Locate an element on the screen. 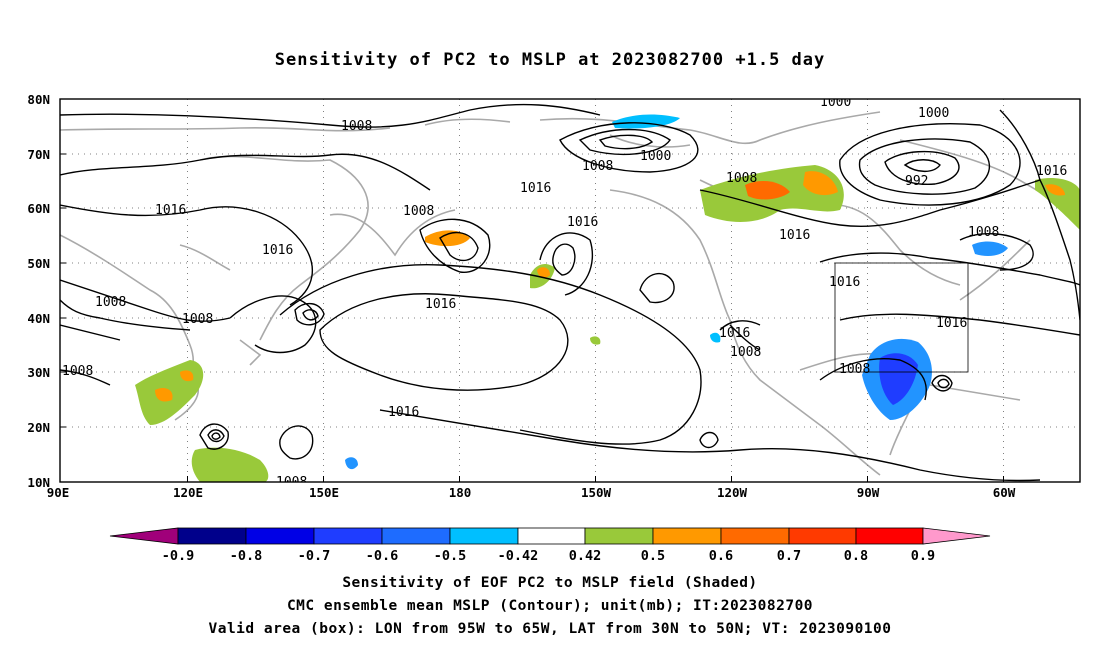 This screenshot has height=650, width=1100. lat-label: 80N is located at coordinates (38, 99).